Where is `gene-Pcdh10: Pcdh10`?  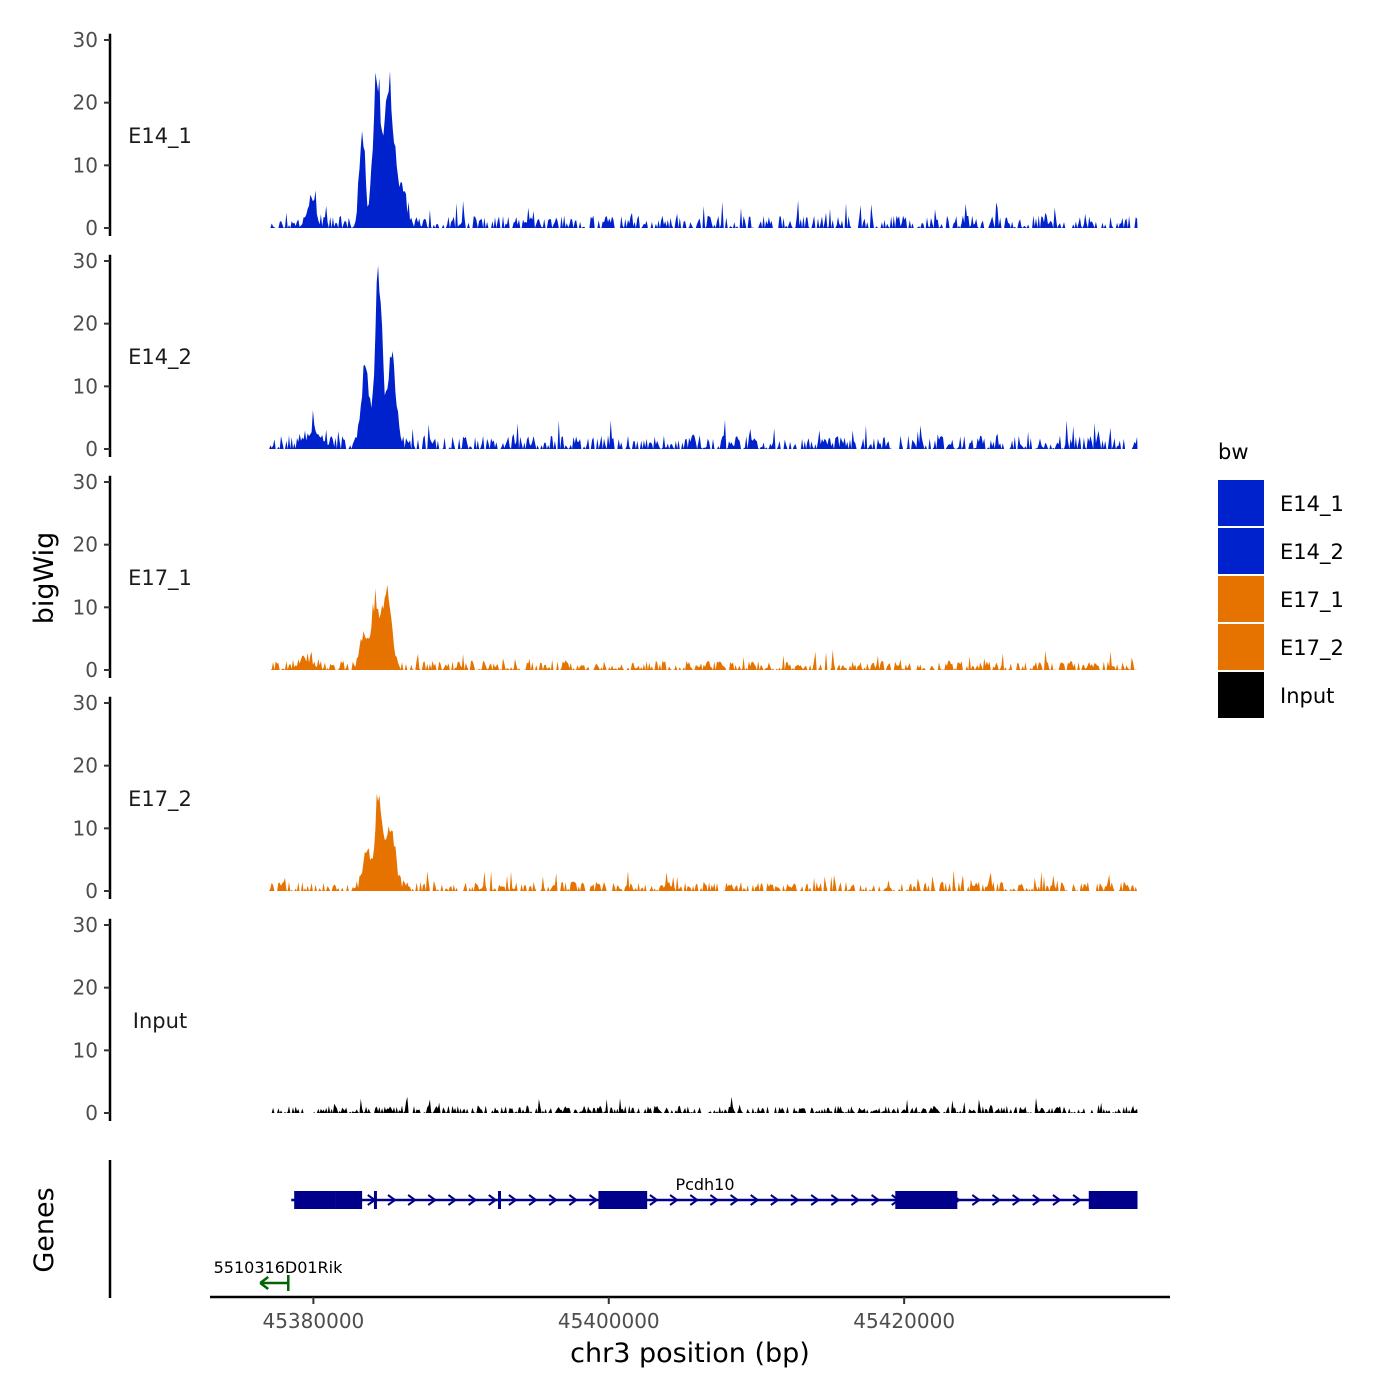 gene-Pcdh10: Pcdh10 is located at coordinates (714, 1192).